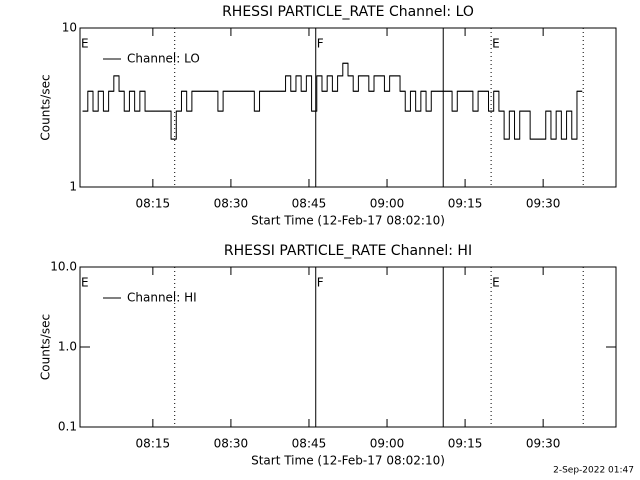  I want to click on chart-title: RHESSI PARTICLE_RATE Channel: LO, so click(348, 12).